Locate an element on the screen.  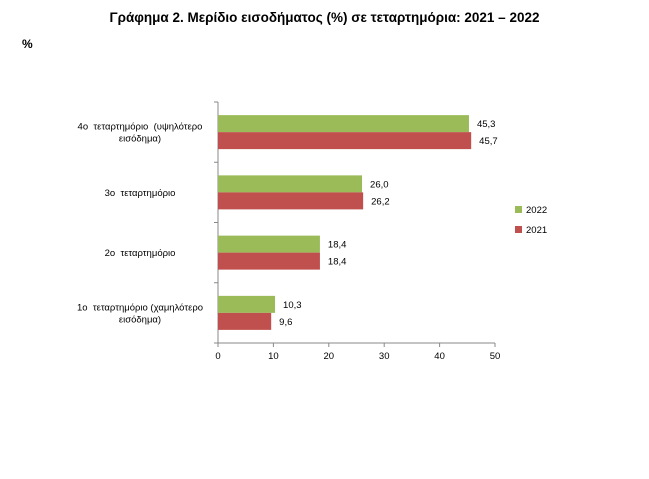
x-tick-label: 30 is located at coordinates (384, 356).